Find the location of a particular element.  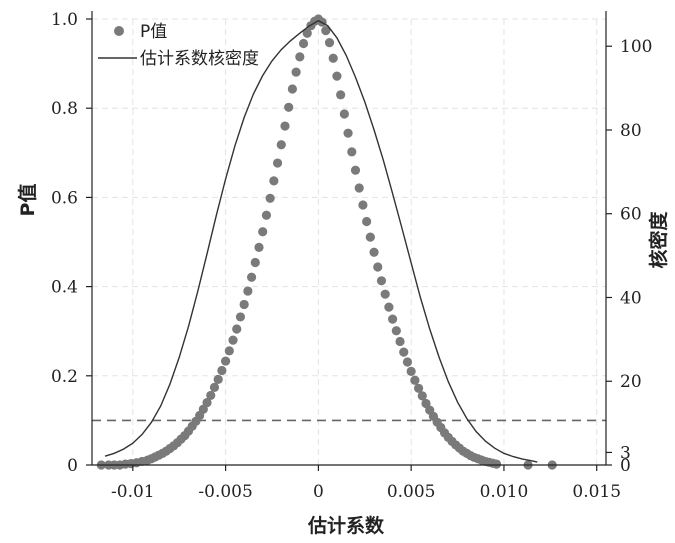

legend: P值 估计系数核密度 is located at coordinates (178, 45).